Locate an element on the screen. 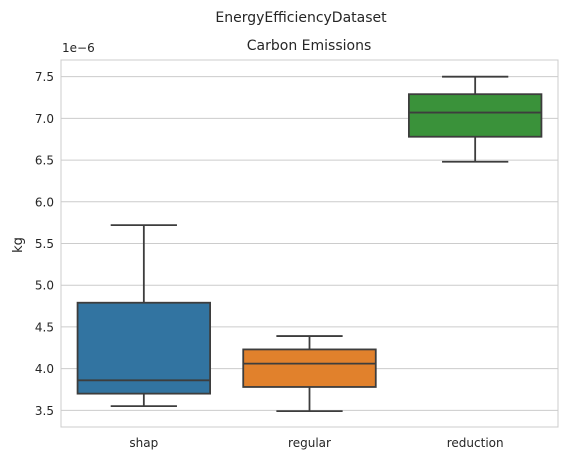 The width and height of the screenshot is (567, 461). y-tick-label: 7.5 is located at coordinates (44, 77).